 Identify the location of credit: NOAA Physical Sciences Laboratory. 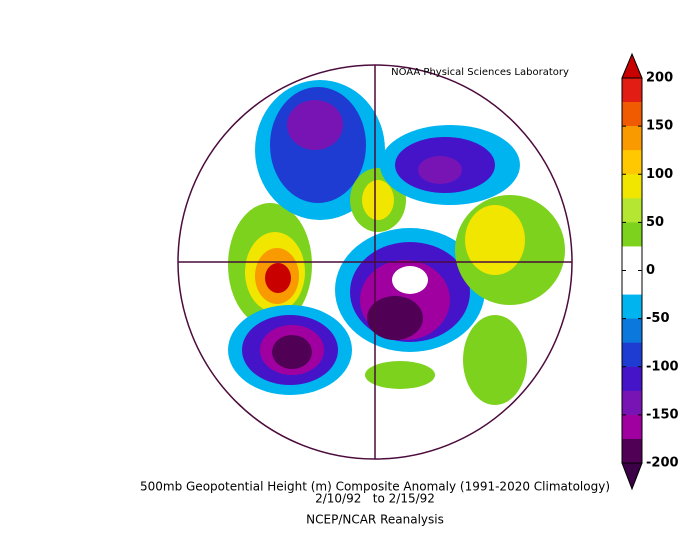
(480, 72).